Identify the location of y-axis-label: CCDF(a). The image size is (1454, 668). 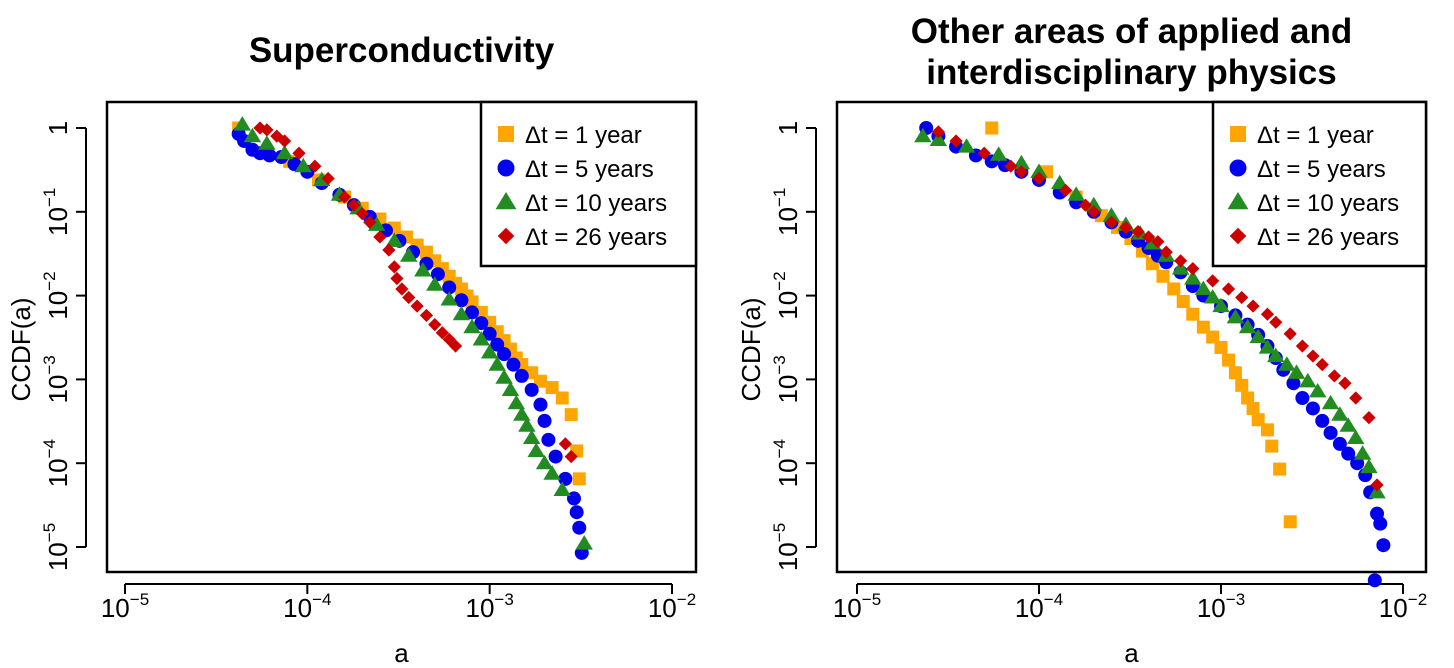
(751, 350).